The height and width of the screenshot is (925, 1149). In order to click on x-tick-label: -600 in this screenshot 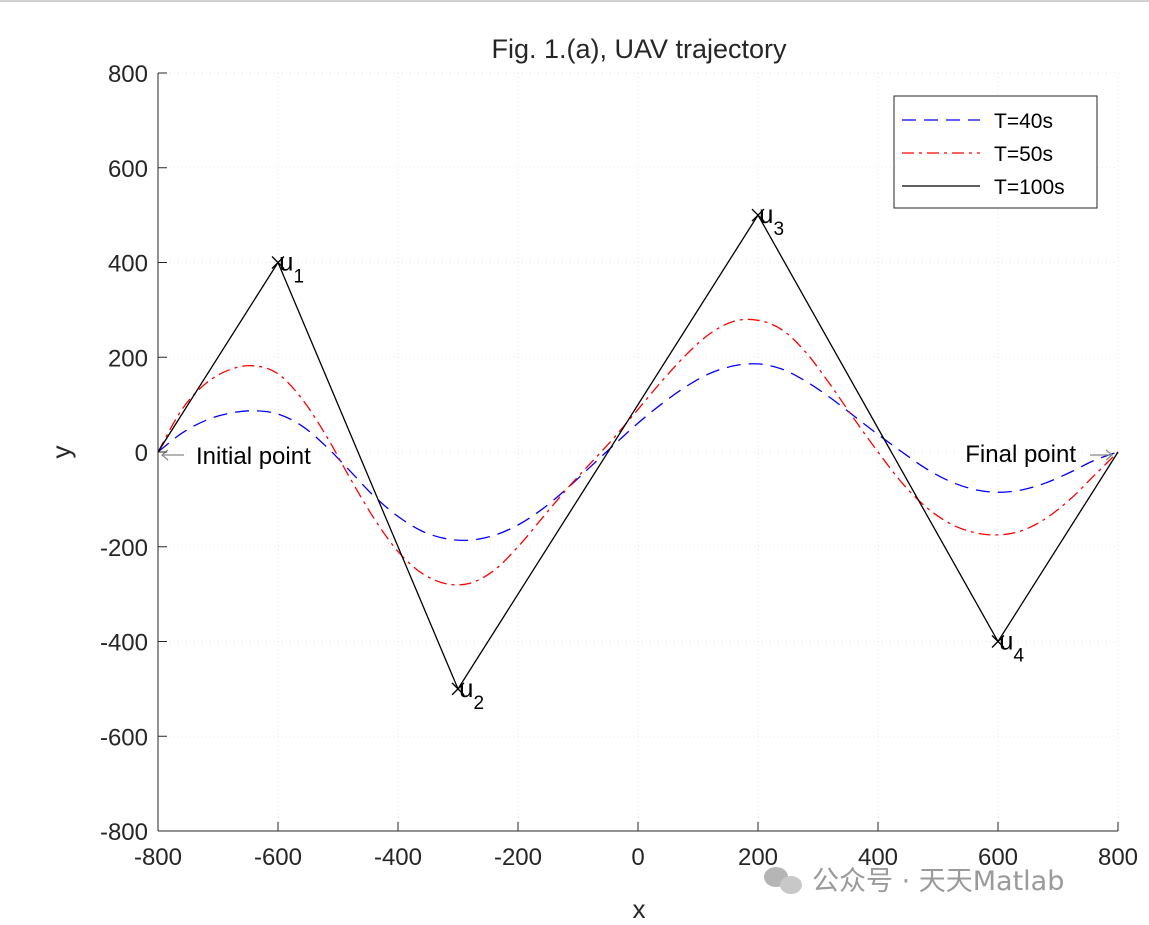, I will do `click(278, 857)`.